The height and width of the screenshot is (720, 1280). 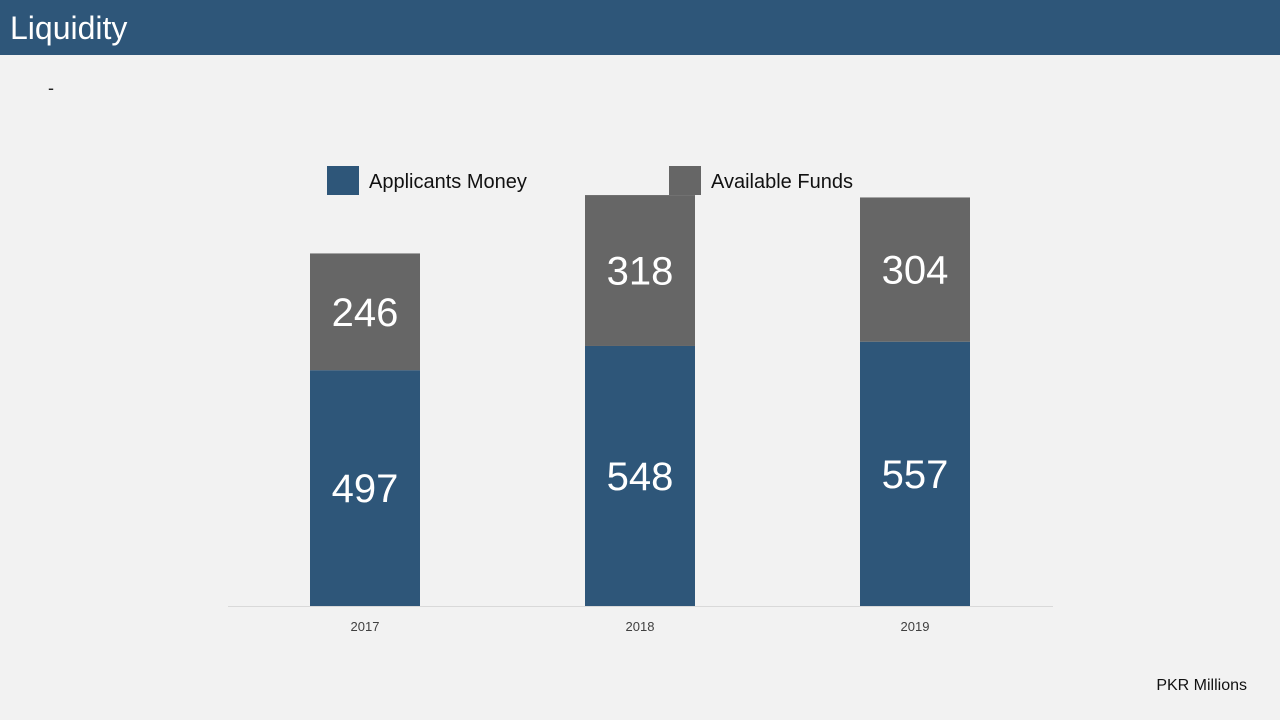 I want to click on legend-label-applicants-money: Applicants Money, so click(x=448, y=182).